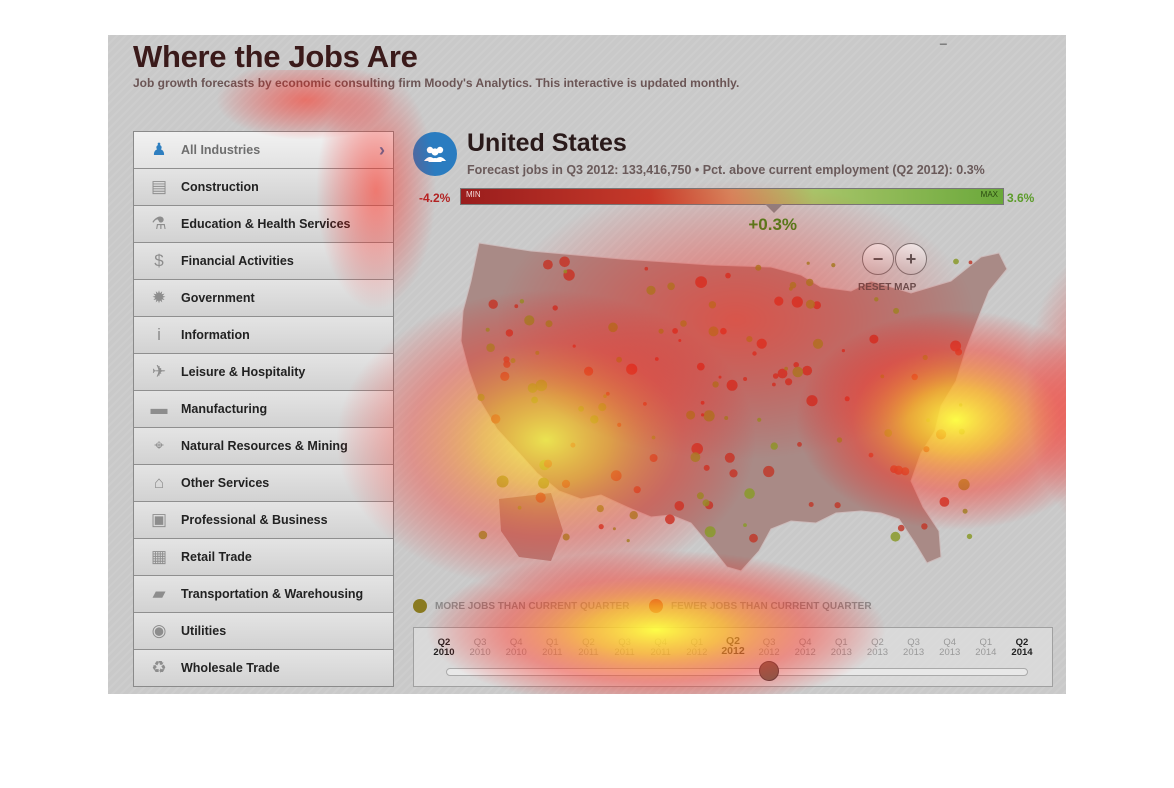 This screenshot has width=1174, height=788. I want to click on timeline-track, so click(737, 672).